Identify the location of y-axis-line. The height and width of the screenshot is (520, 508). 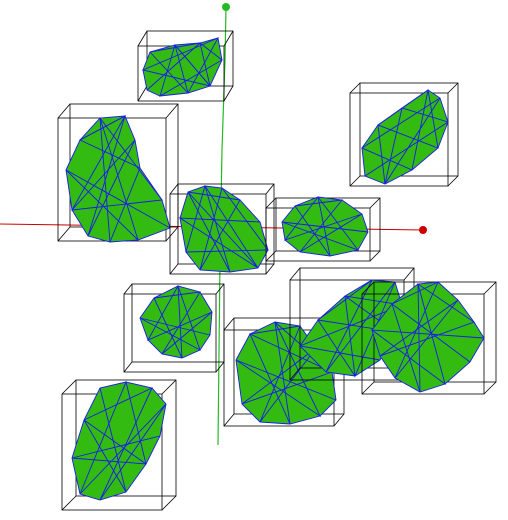
(222, 226).